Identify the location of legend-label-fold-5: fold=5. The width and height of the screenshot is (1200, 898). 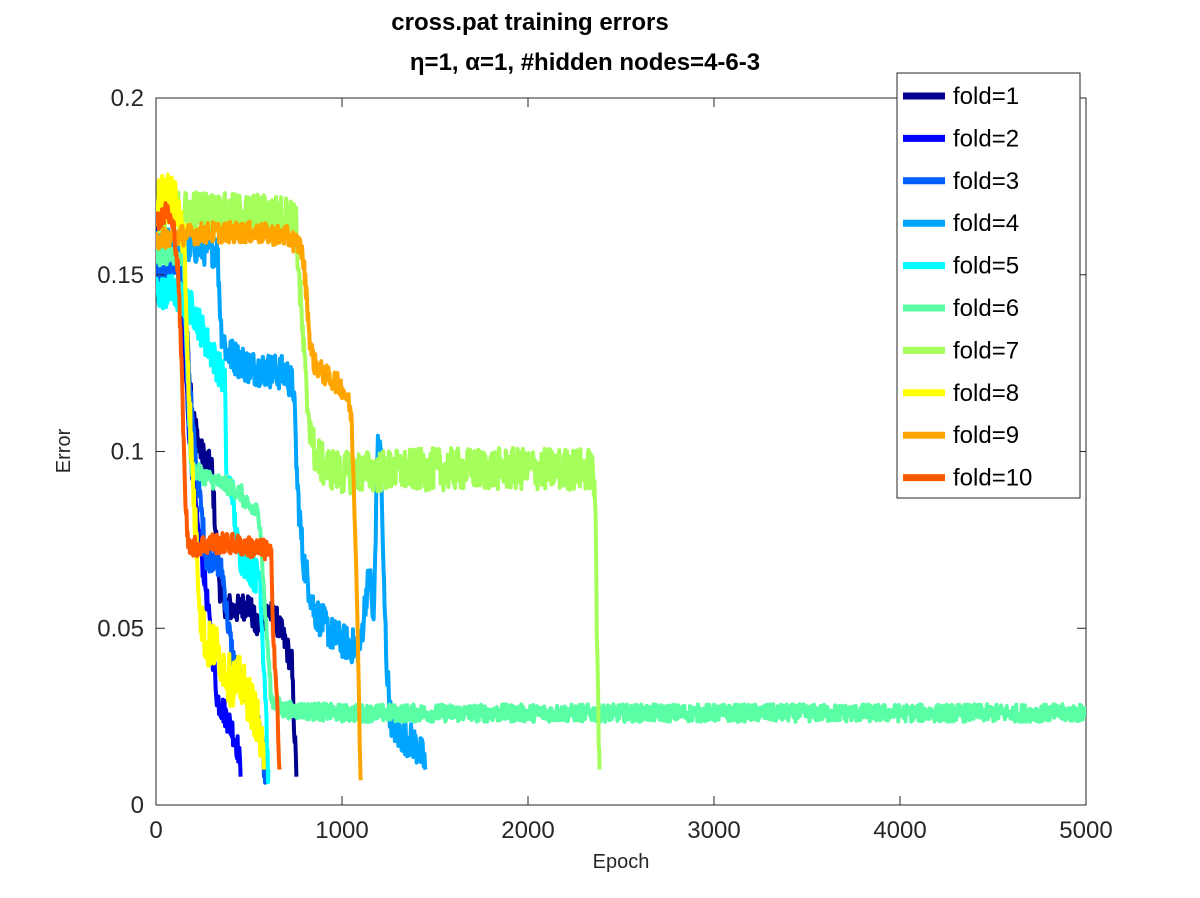
(986, 266).